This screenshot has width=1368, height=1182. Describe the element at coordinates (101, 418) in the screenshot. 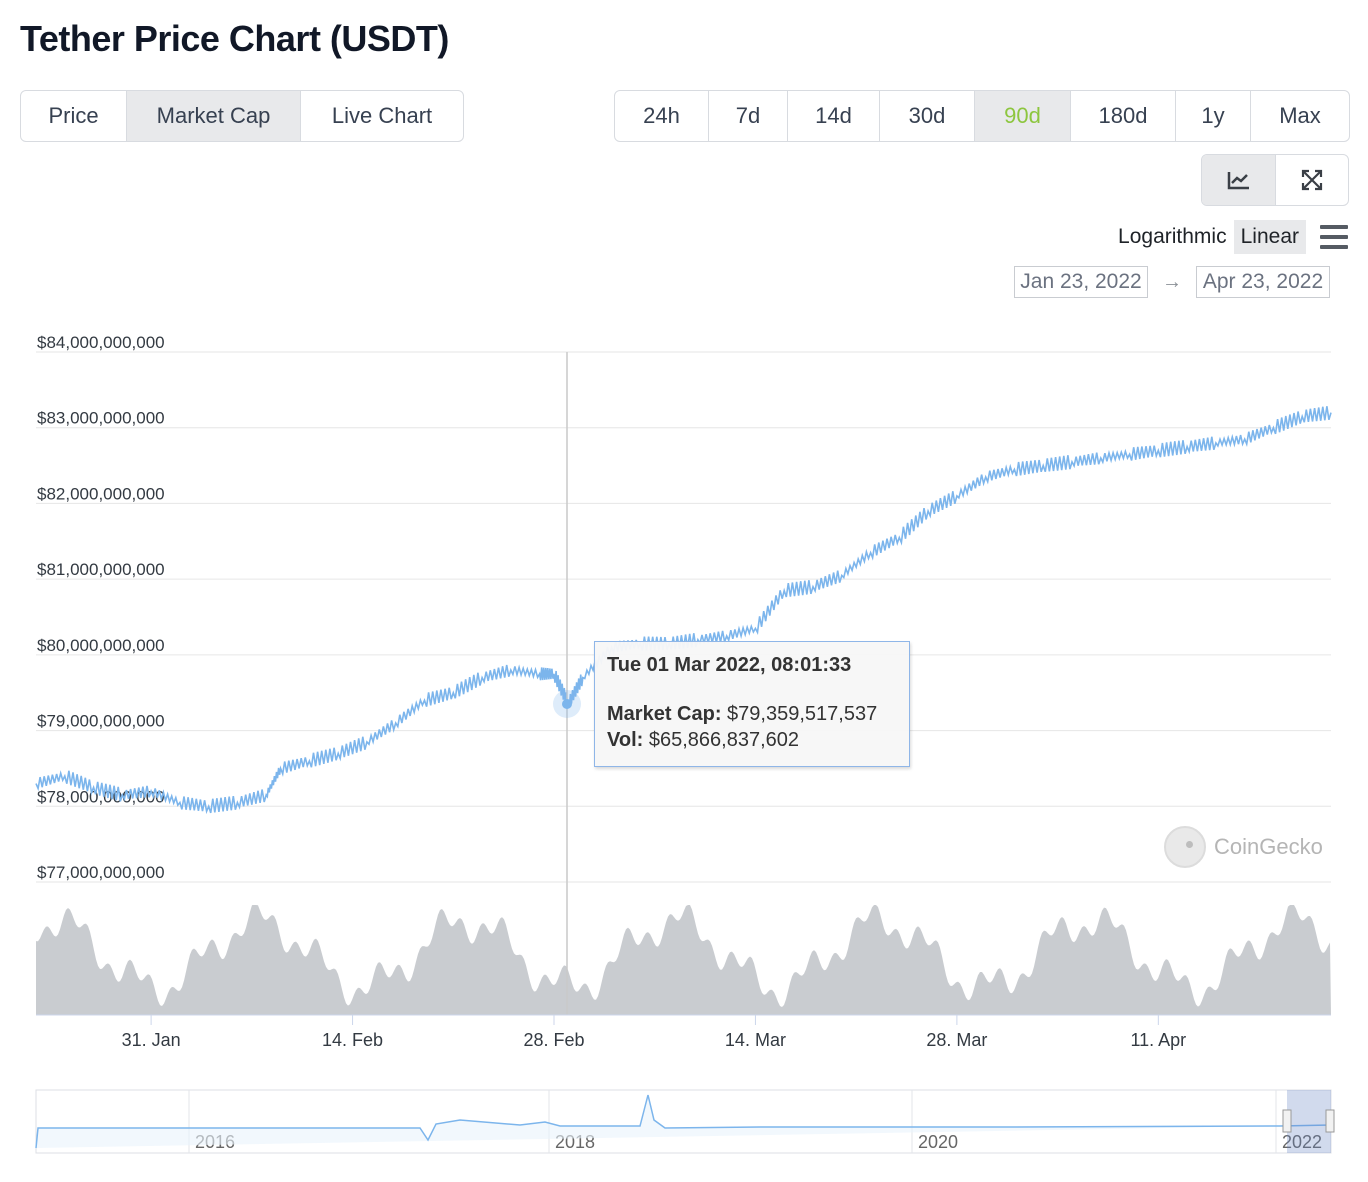

I see `y-tick-label: $83,000,000,000` at that location.